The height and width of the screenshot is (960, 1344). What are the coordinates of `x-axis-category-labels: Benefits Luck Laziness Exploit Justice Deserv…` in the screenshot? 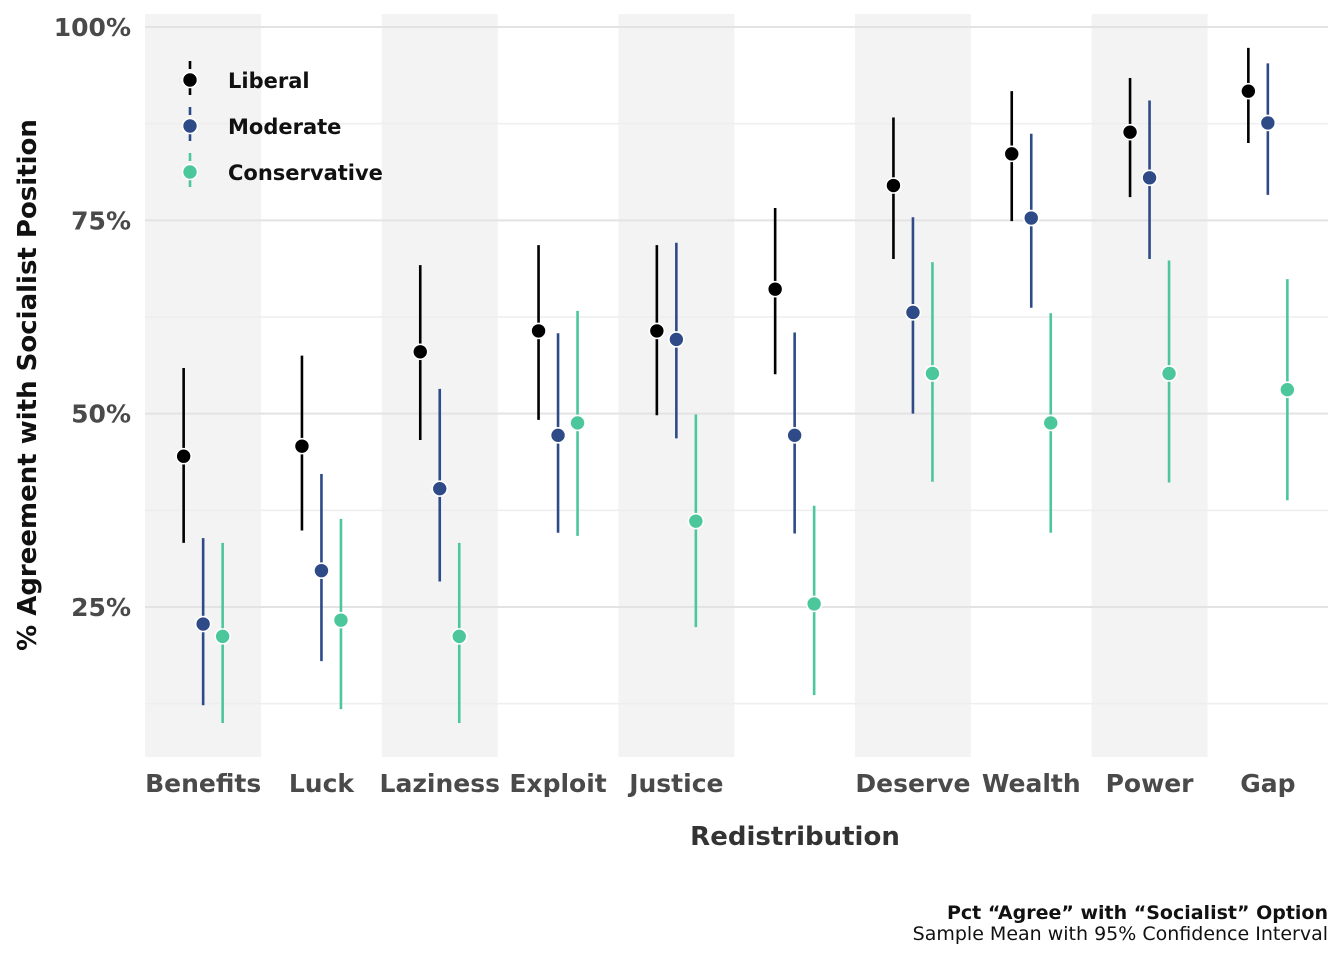 It's located at (720, 783).